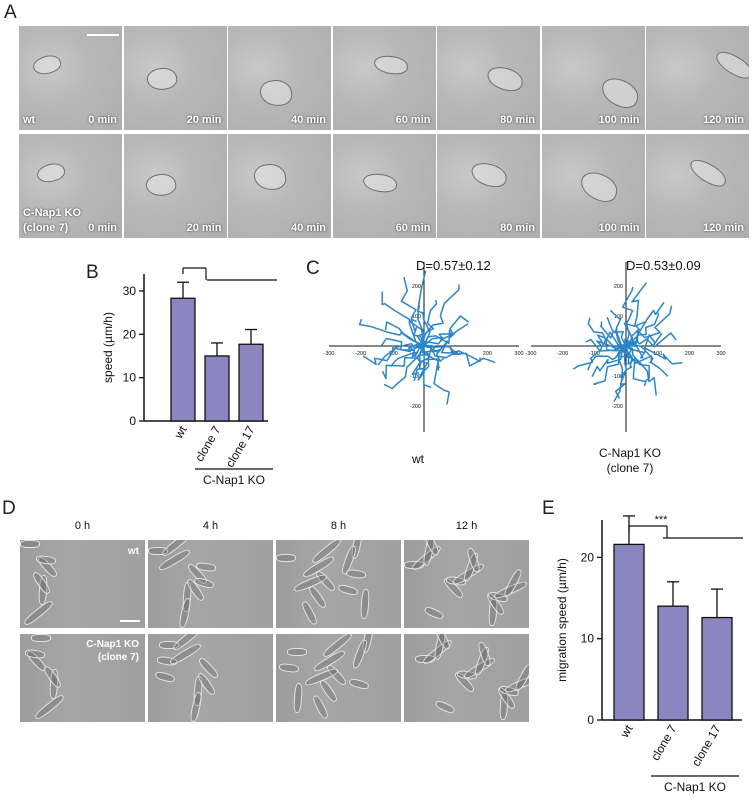 The height and width of the screenshot is (800, 752). Describe the element at coordinates (588, 639) in the screenshot. I see `y-tick-label: 10` at that location.